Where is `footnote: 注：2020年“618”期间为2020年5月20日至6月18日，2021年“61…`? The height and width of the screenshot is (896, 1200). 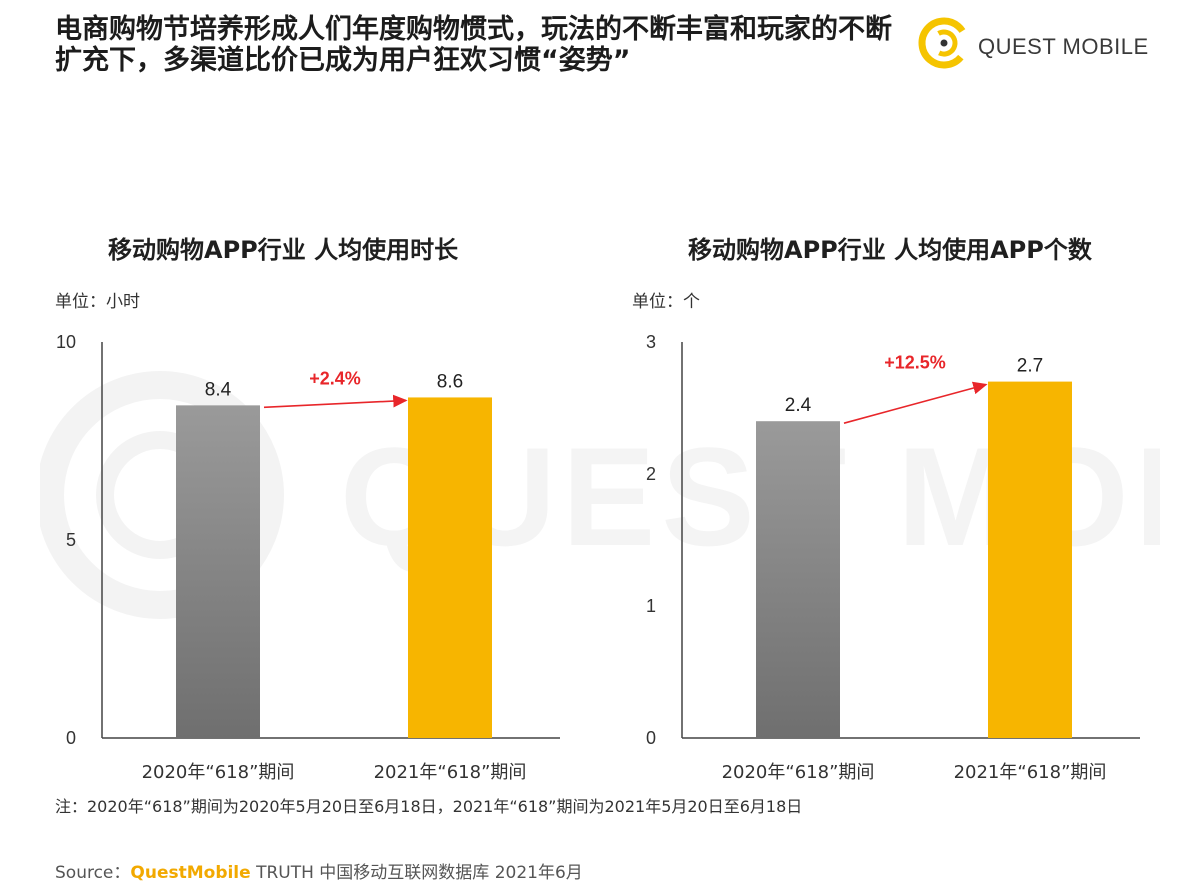
footnote: 注：2020年“618”期间为2020年5月20日至6月18日，2021年“61… is located at coordinates (429, 806).